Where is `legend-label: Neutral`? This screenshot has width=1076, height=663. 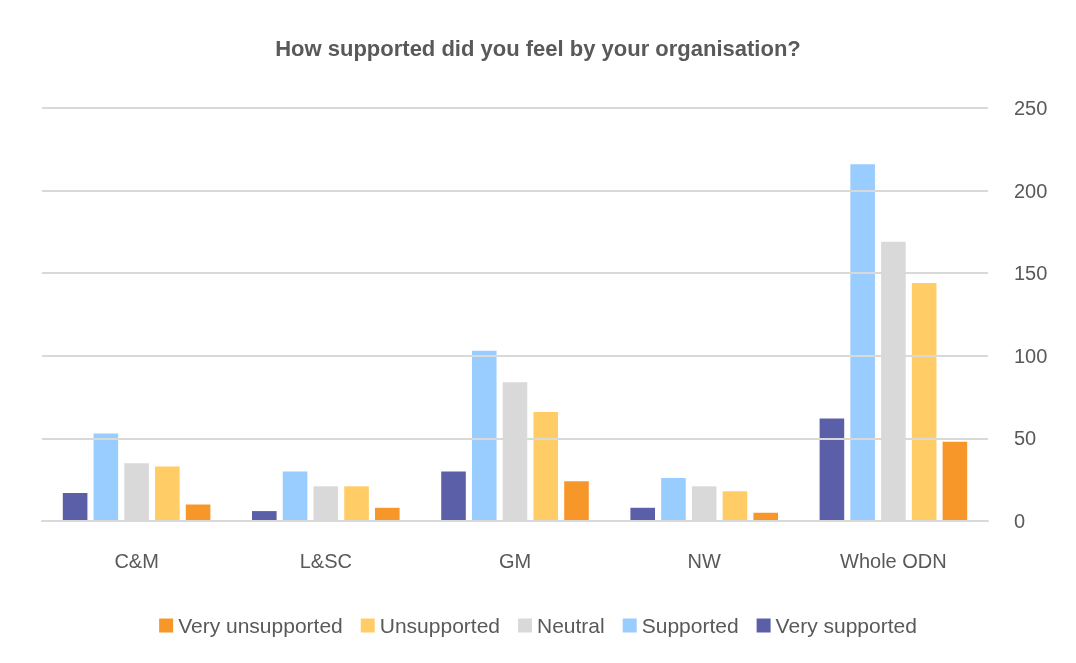 legend-label: Neutral is located at coordinates (571, 625).